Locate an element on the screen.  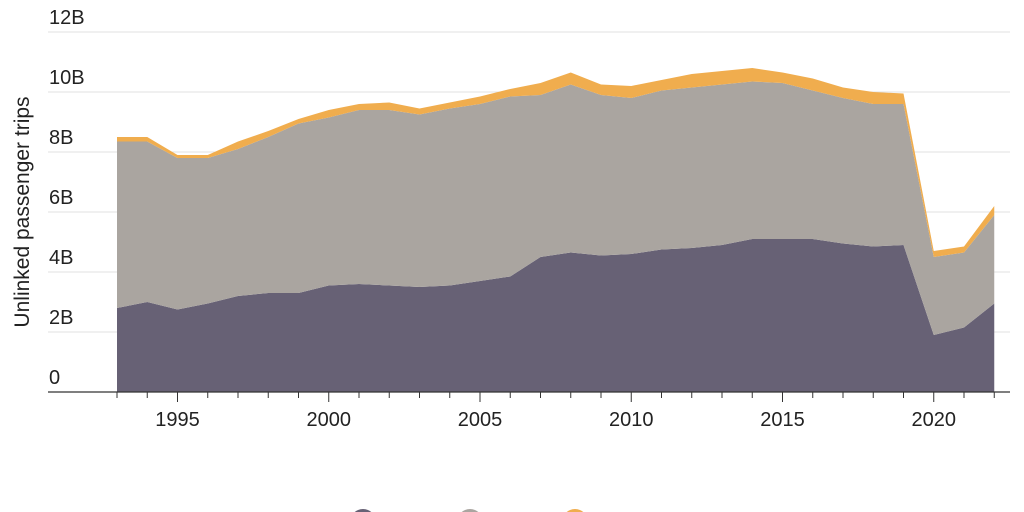
y-tick-label: 0 is located at coordinates (54, 378).